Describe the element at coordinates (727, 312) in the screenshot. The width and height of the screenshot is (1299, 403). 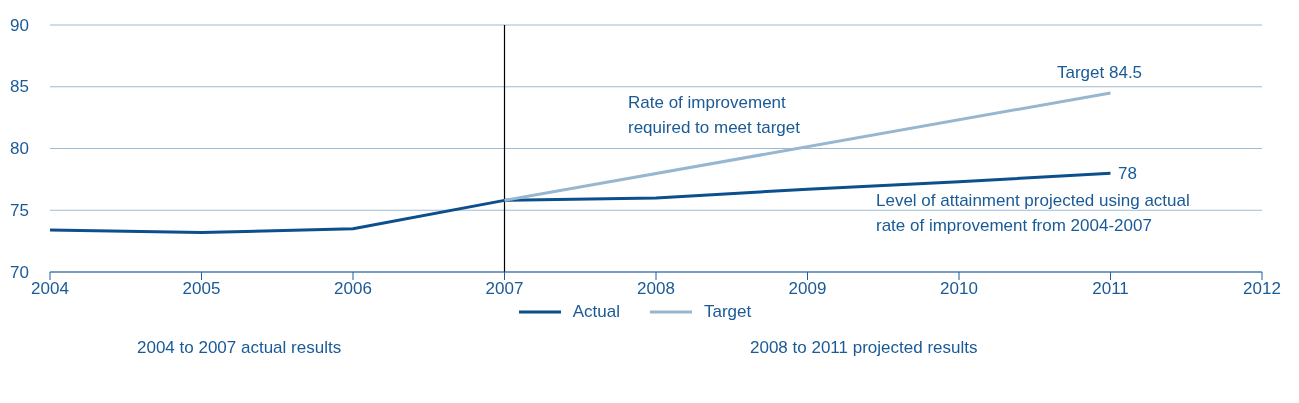
I see `legend-label: Target` at that location.